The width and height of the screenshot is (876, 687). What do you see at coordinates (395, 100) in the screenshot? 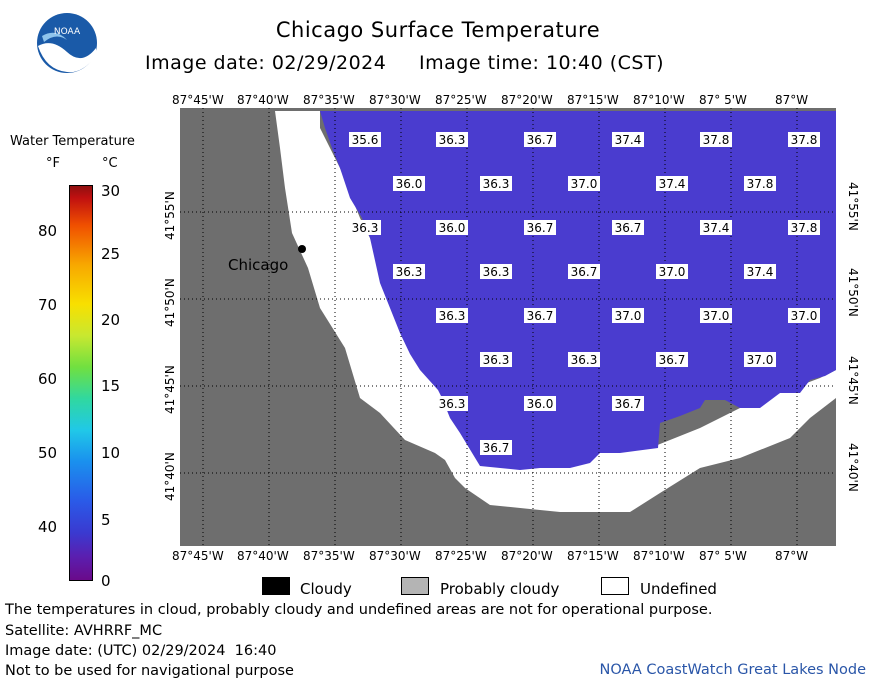
I see `lon-label-top: 87°30'W` at bounding box center [395, 100].